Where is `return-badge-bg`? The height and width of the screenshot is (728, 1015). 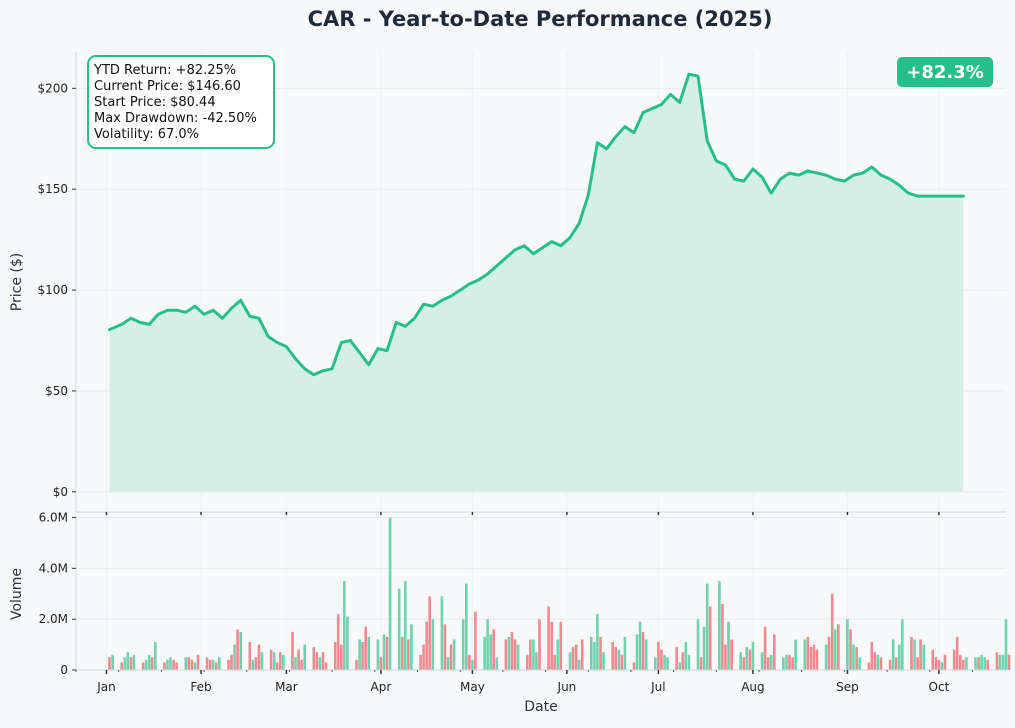 return-badge-bg is located at coordinates (945, 72).